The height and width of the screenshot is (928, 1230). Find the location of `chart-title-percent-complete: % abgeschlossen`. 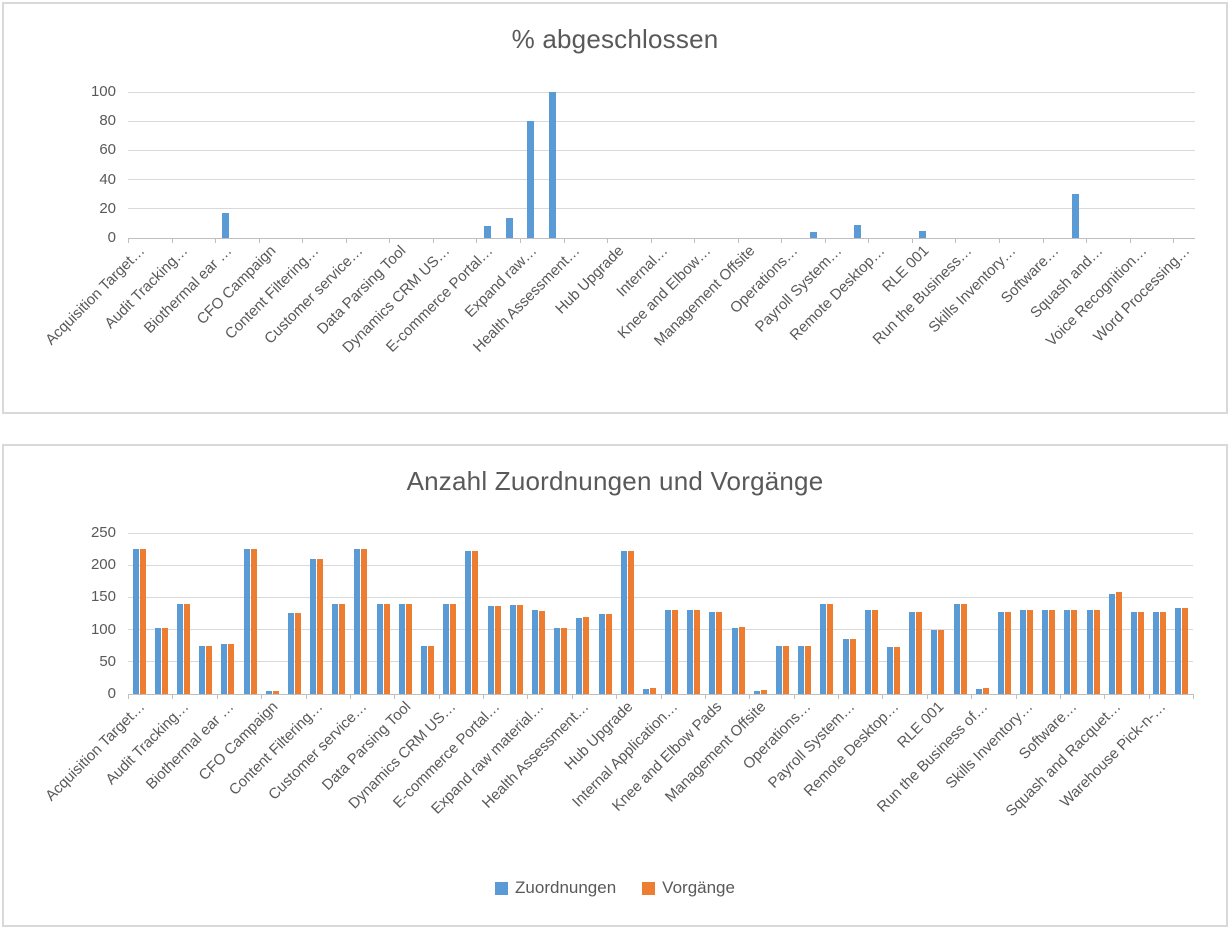

chart-title-percent-complete: % abgeschlossen is located at coordinates (615, 39).